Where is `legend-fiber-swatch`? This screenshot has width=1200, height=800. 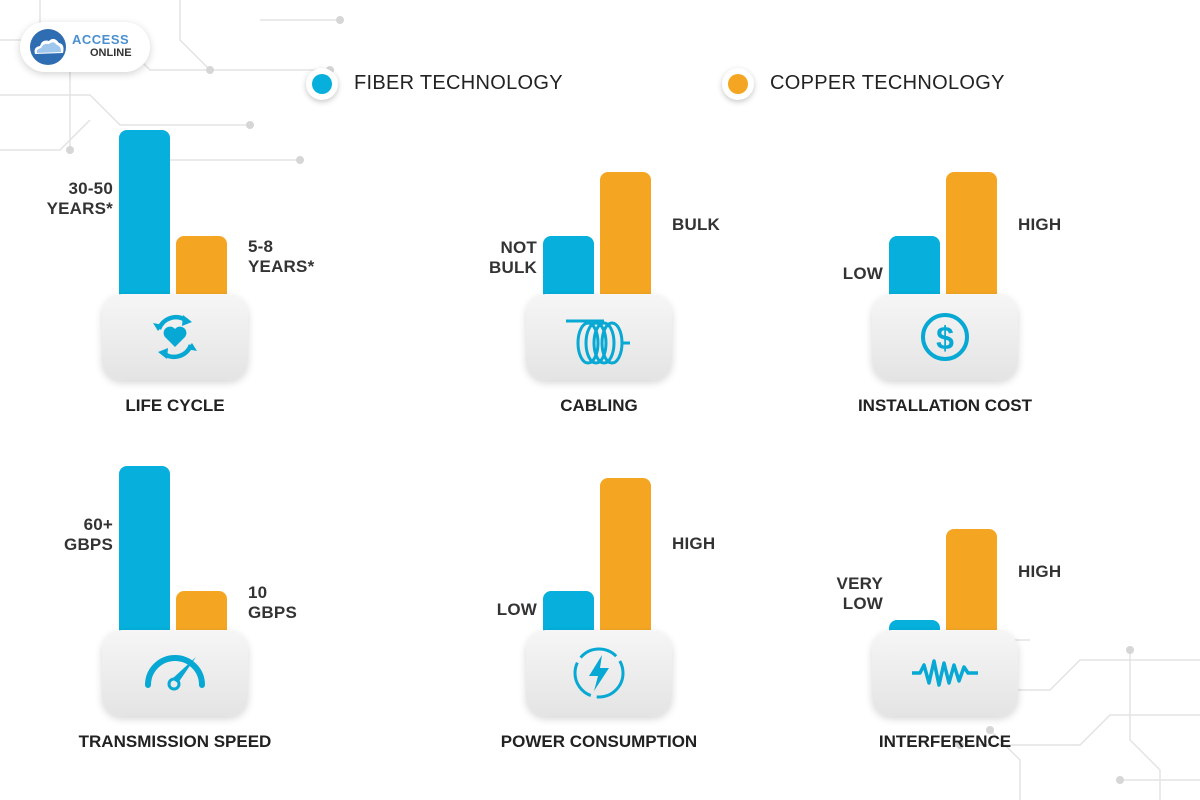
legend-fiber-swatch is located at coordinates (322, 84).